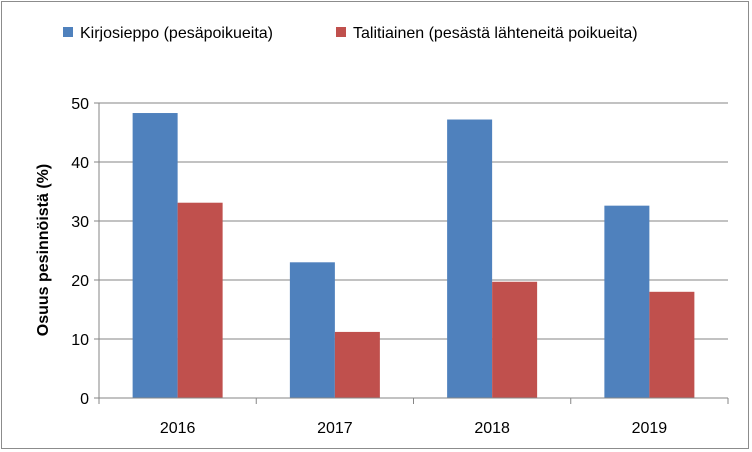 The image size is (752, 452). What do you see at coordinates (413, 428) in the screenshot?
I see `x-tick-labels: 2016 2017 2018 2019` at bounding box center [413, 428].